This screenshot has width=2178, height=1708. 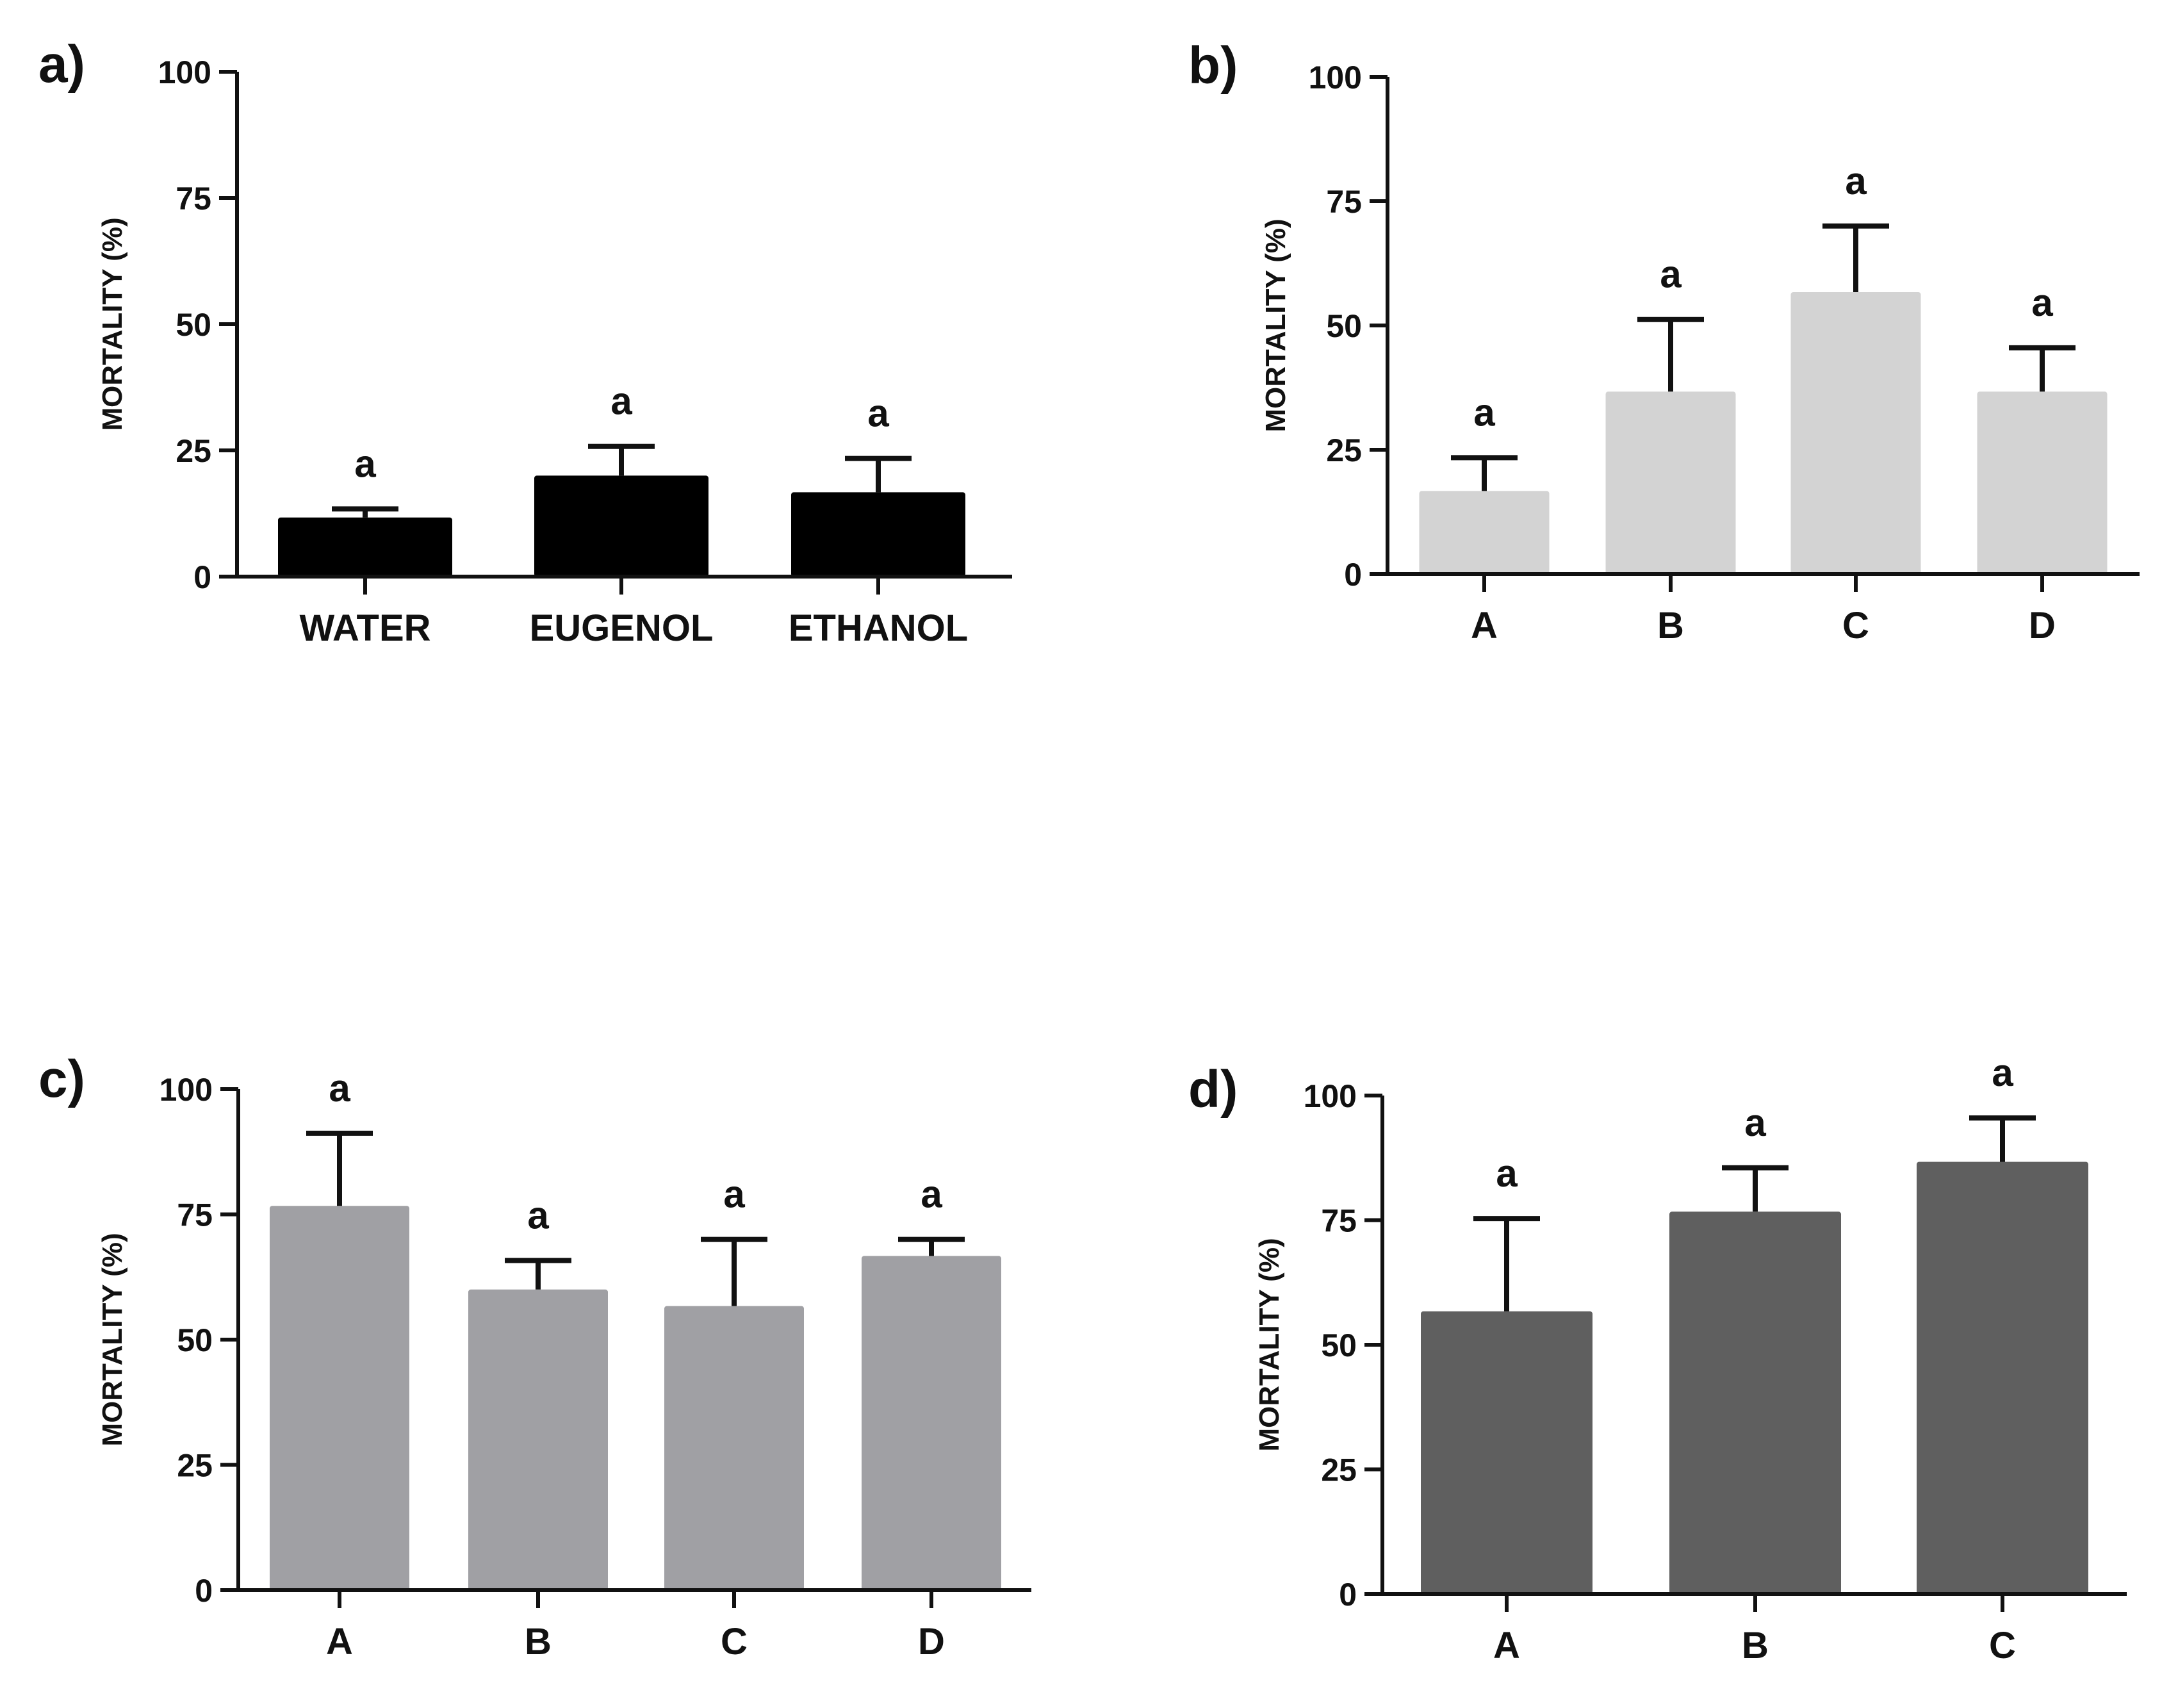 I want to click on panel-label: b), so click(x=1213, y=66).